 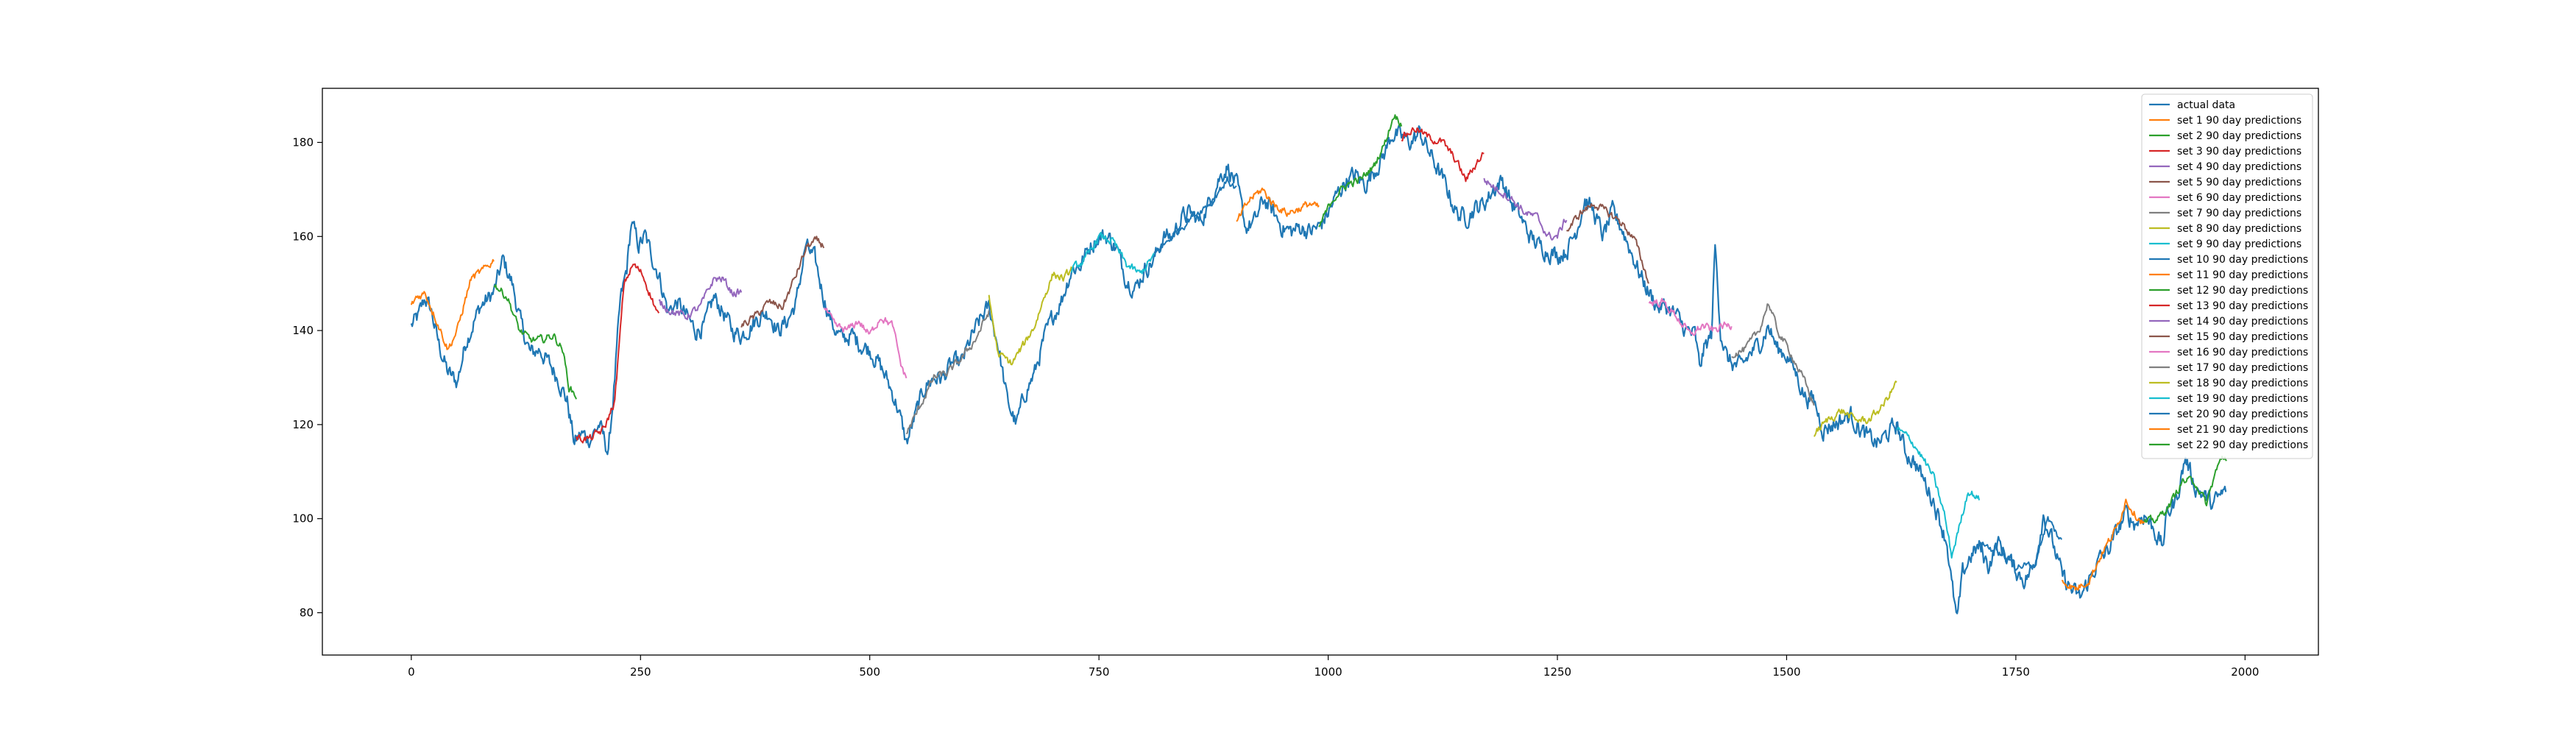 What do you see at coordinates (2239, 121) in the screenshot?
I see `legend-label: set 1 90 day predictions` at bounding box center [2239, 121].